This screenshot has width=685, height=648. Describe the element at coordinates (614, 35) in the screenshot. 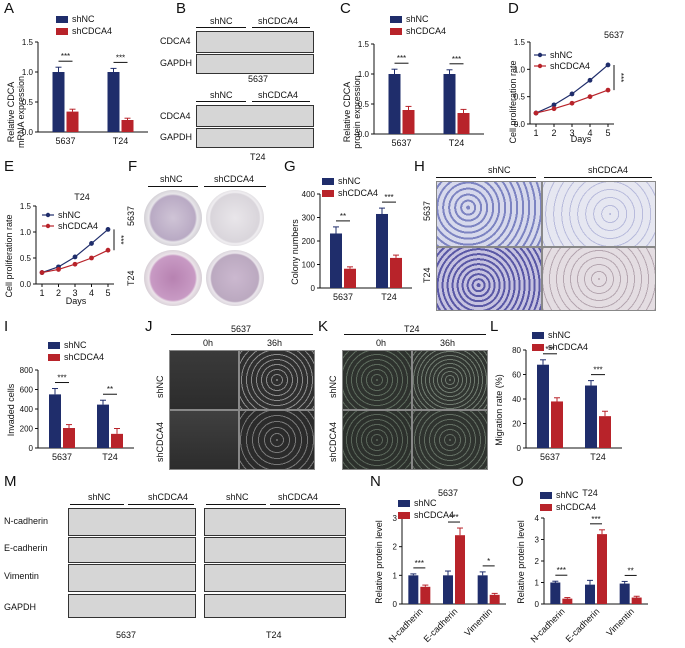

I see `chart-d-title: 5637` at that location.